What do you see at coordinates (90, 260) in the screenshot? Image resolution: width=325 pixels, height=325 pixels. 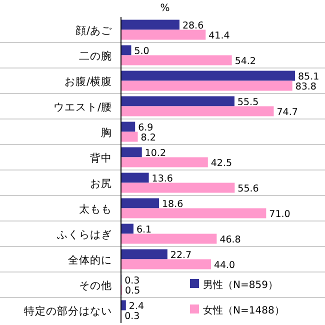 I see `y-tick-label: 全体的に` at bounding box center [90, 260].